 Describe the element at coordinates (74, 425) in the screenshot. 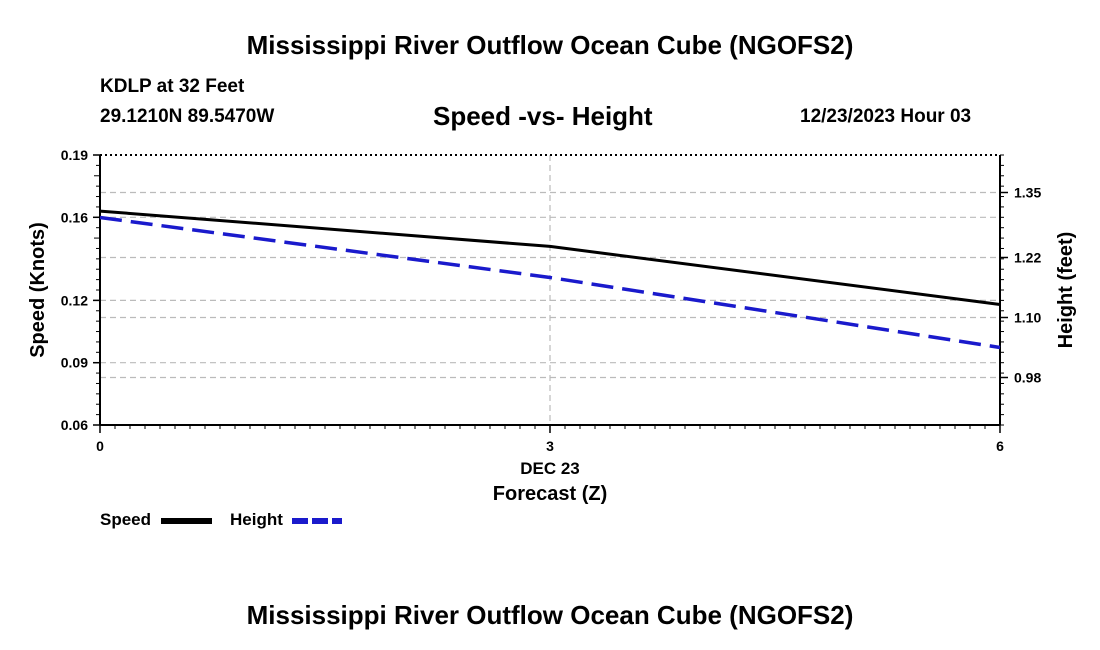

I see `left-tick-label: 0.06` at that location.